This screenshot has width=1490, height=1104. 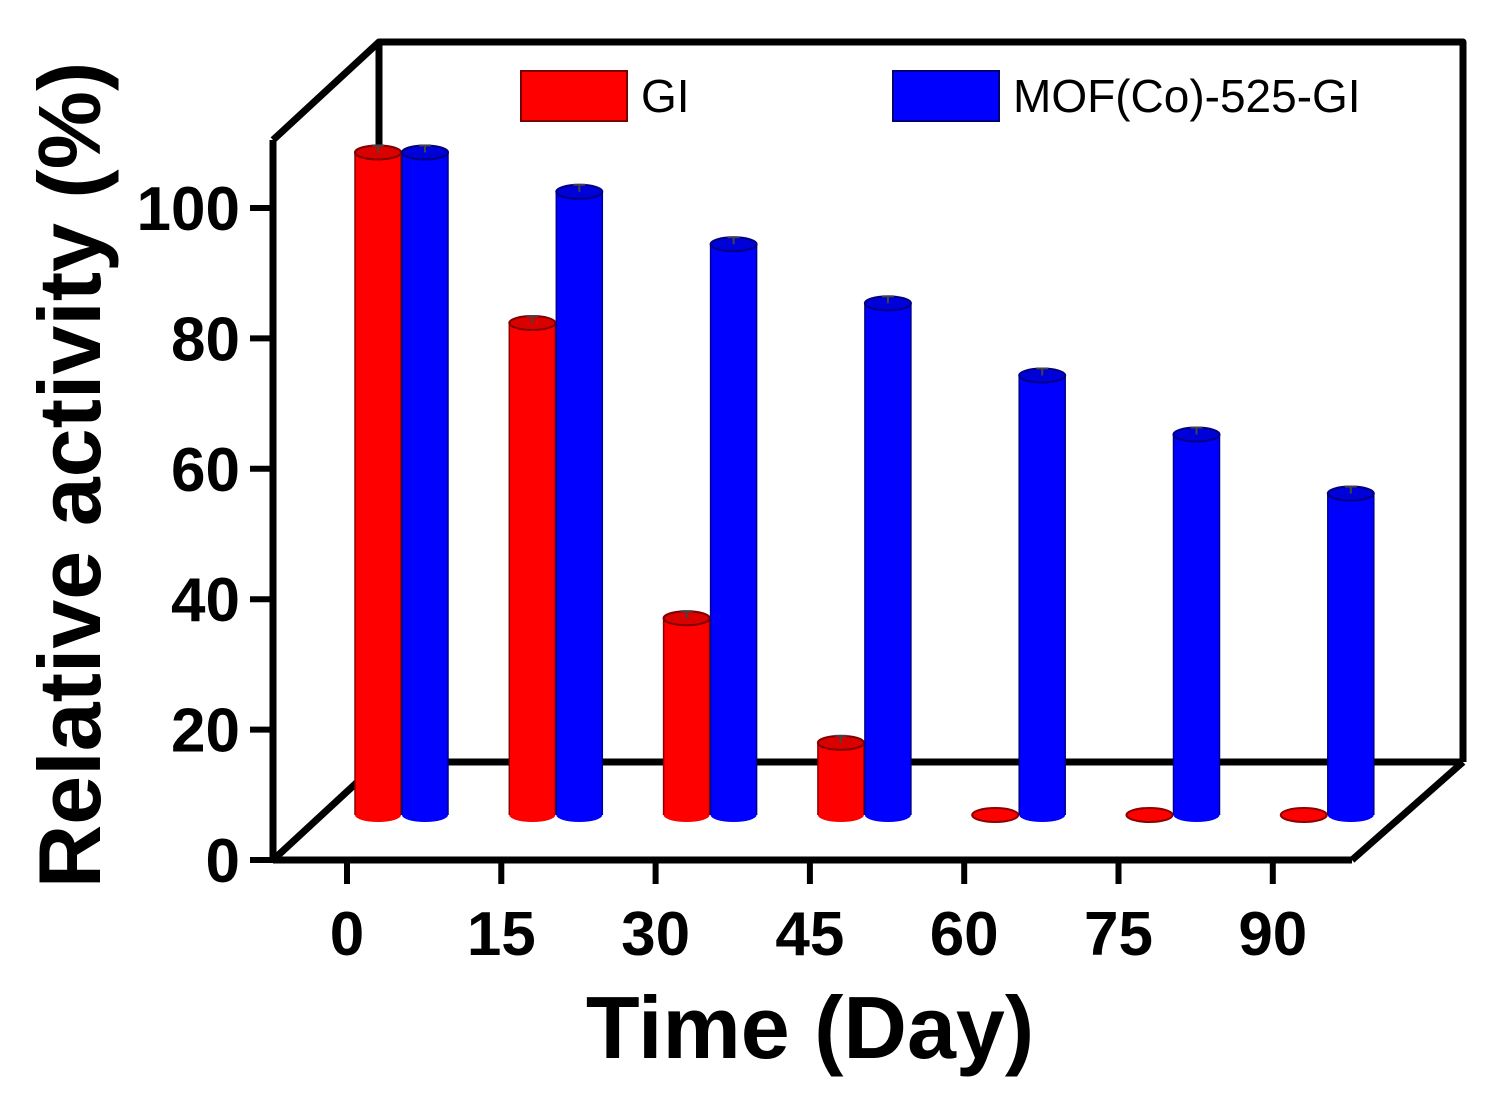 What do you see at coordinates (425, 483) in the screenshot?
I see `bar-MOF(Co)-525-GI-0` at bounding box center [425, 483].